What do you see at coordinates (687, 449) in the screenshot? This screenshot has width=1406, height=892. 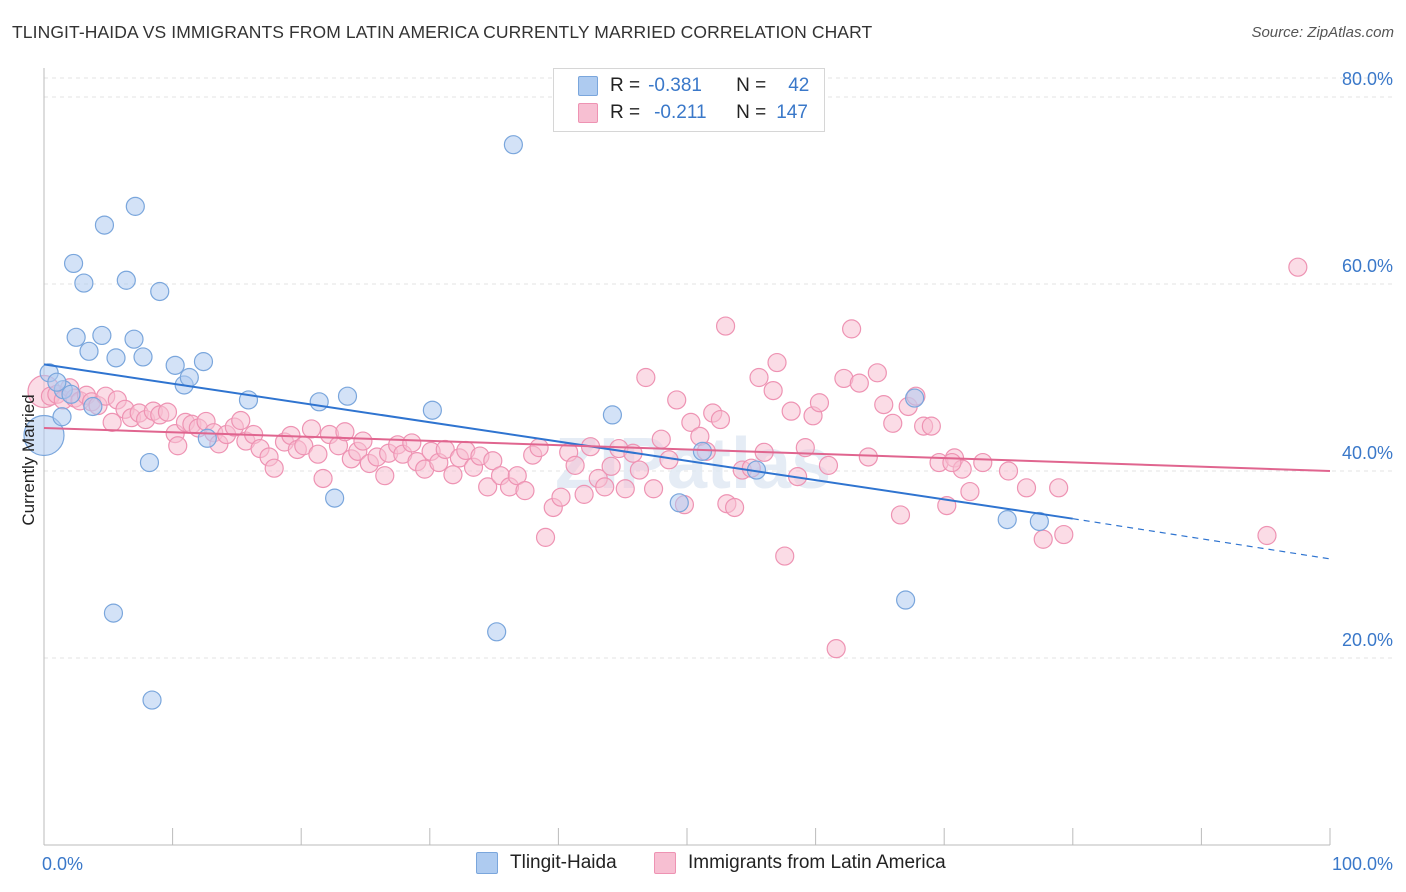 I see `trend-line-immigrants` at bounding box center [687, 449].